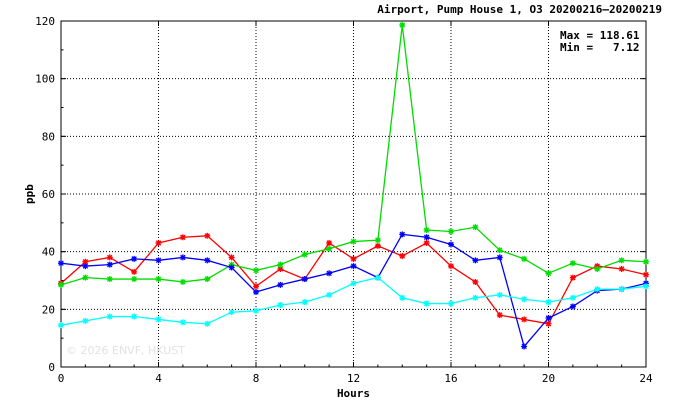  I want to click on y-axis-label: ppb, so click(29, 194).